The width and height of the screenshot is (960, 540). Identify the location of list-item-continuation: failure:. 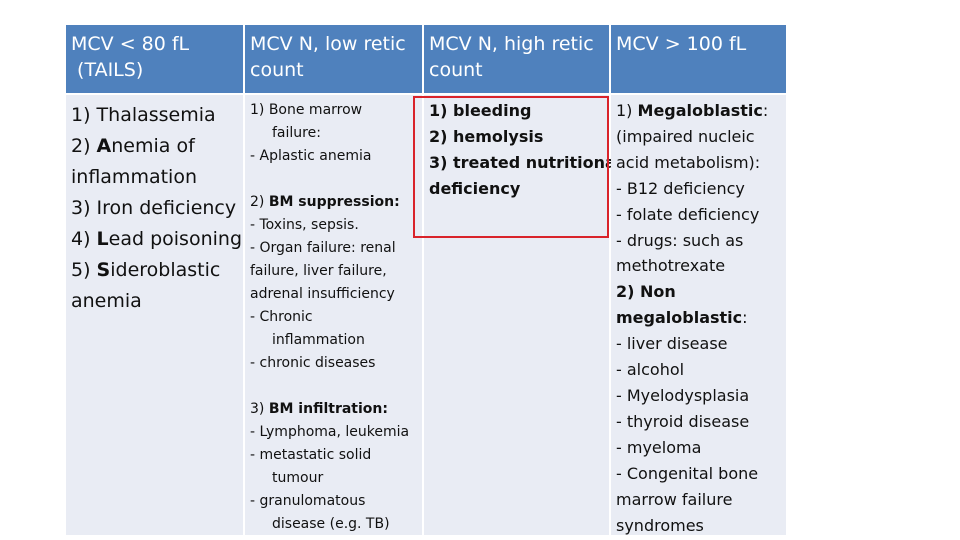
(296, 133).